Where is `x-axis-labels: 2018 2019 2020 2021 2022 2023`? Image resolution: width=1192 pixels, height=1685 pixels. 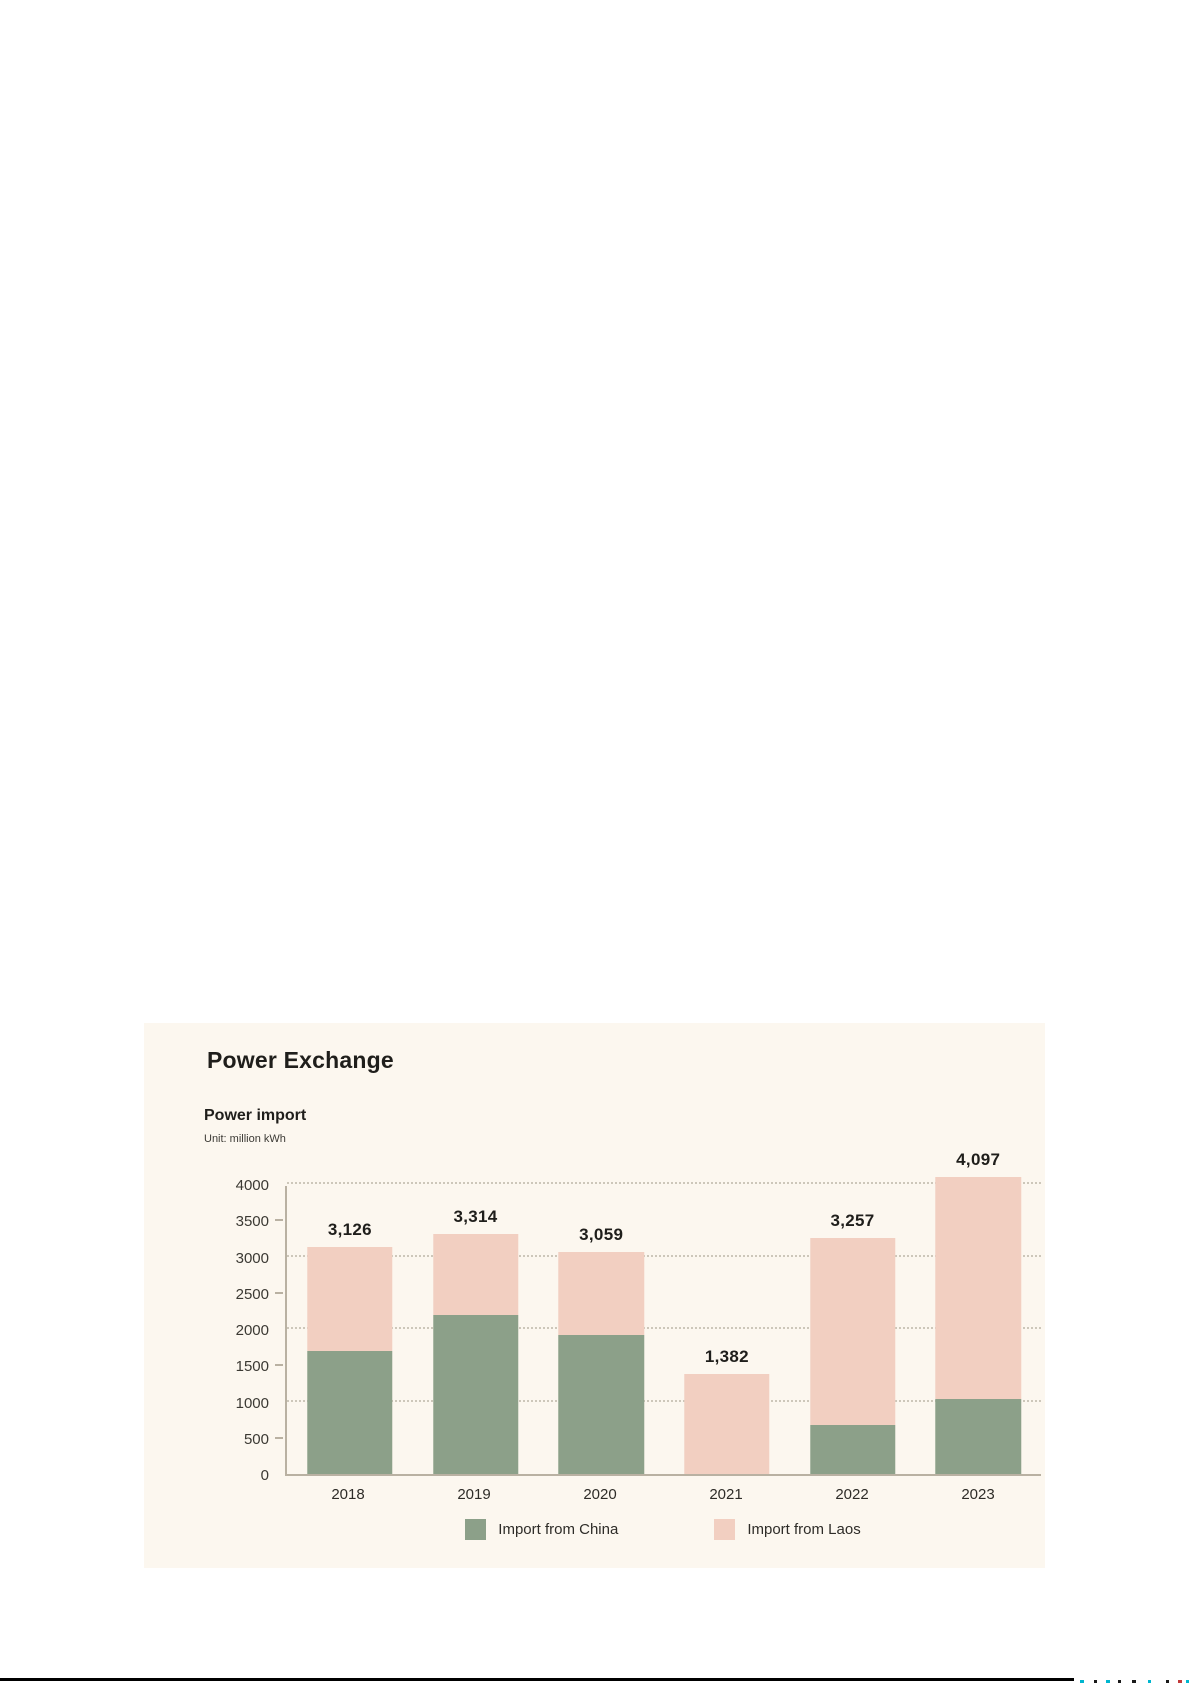
x-axis-labels: 2018 2019 2020 2021 2022 2023 is located at coordinates (663, 1494).